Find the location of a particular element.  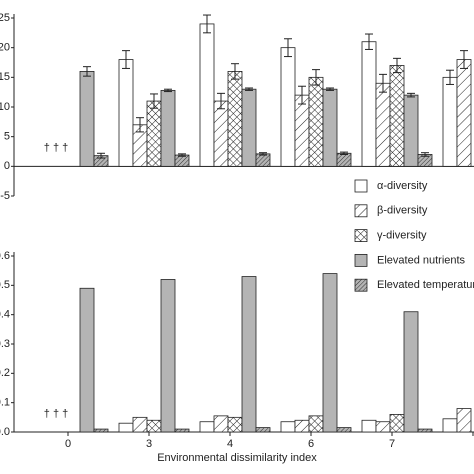

y-tick-label: 0.6 is located at coordinates (5, 256).